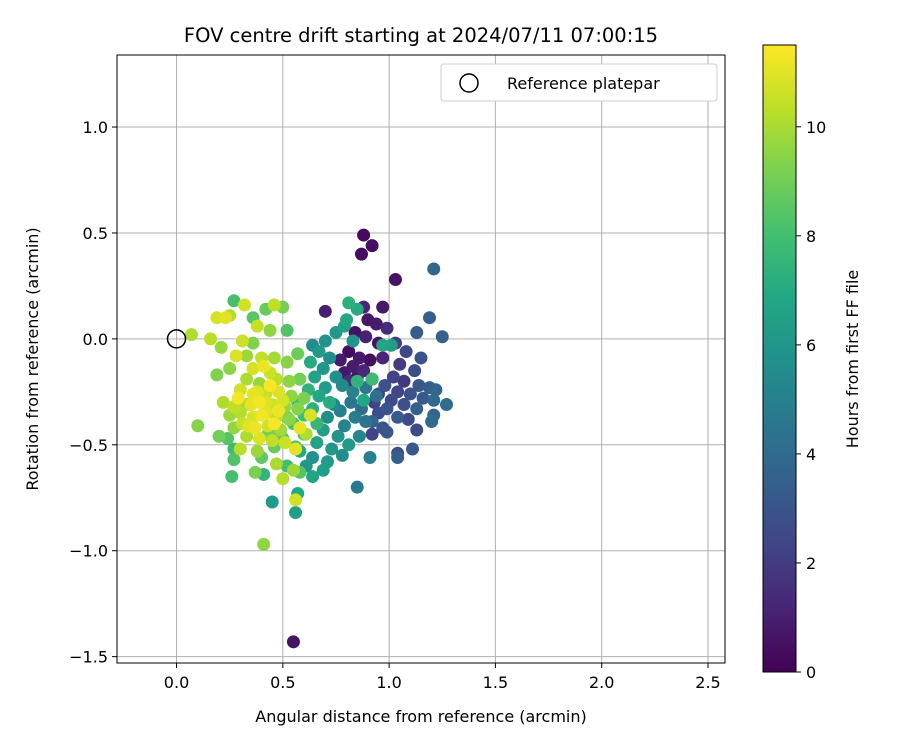 The width and height of the screenshot is (900, 750). Describe the element at coordinates (420, 716) in the screenshot. I see `x-axis-label: Angular distance from reference (arcmin)` at that location.